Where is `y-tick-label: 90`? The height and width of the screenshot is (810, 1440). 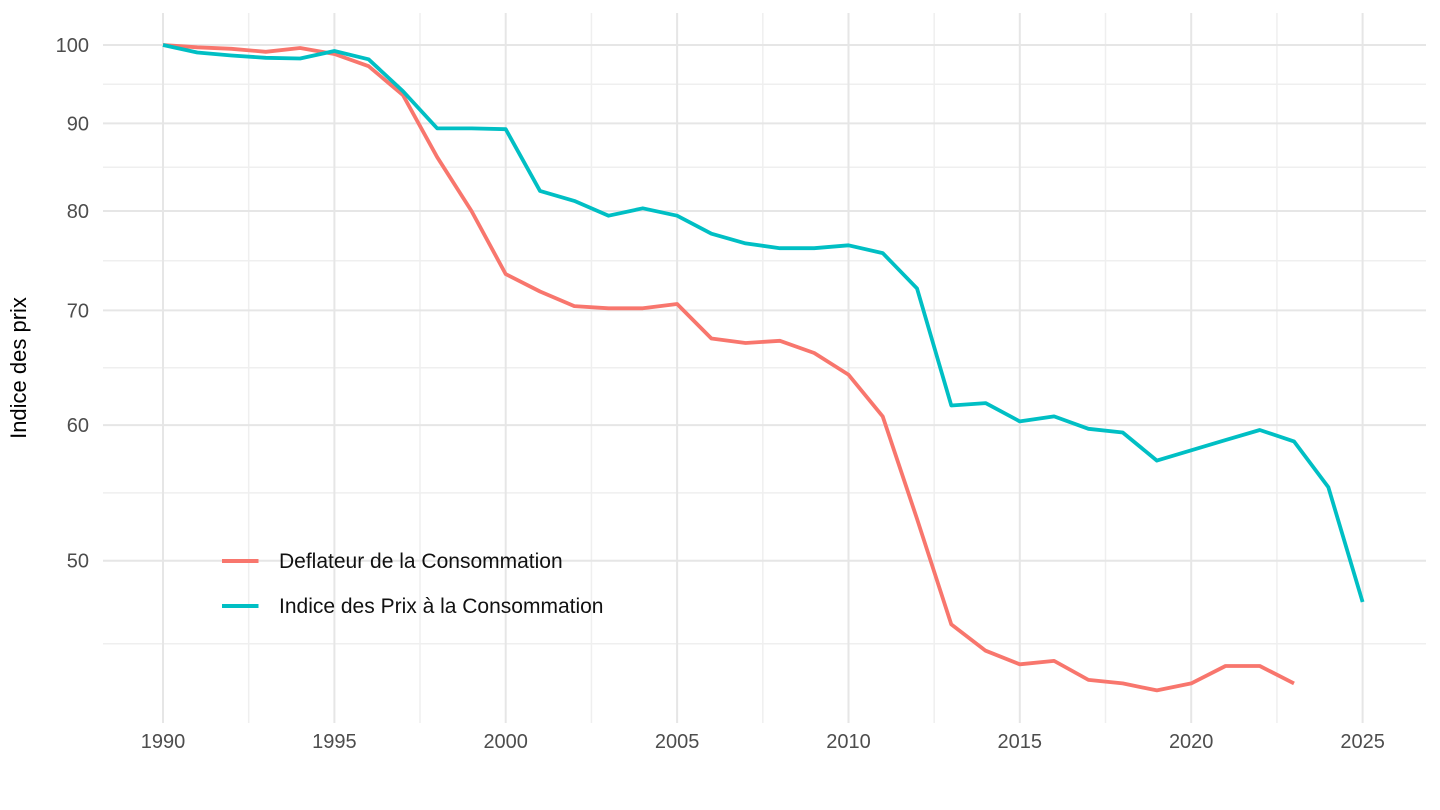
y-tick-label: 90 is located at coordinates (78, 124).